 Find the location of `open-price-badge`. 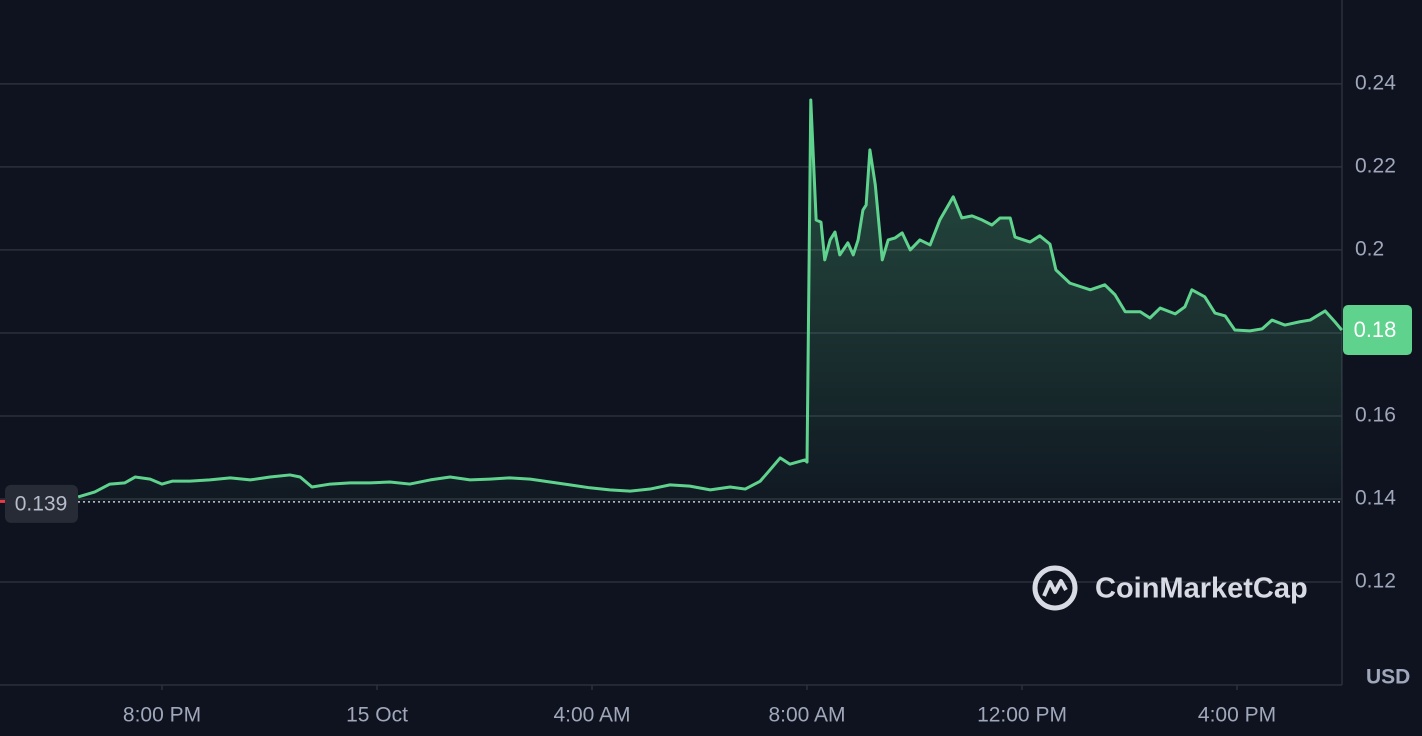

open-price-badge is located at coordinates (41, 503).